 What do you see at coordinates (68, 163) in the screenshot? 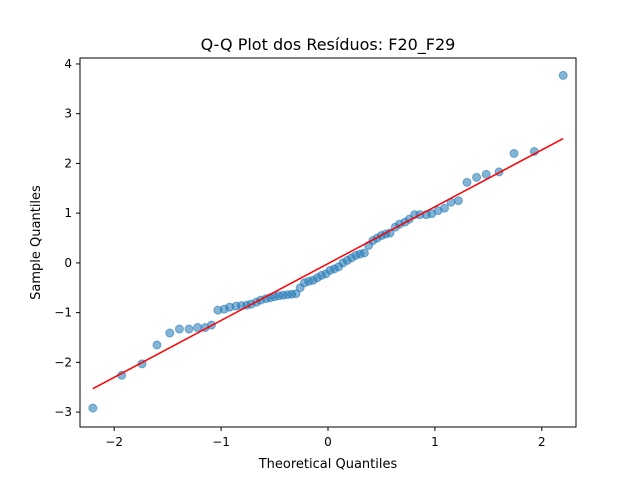
I see `y-tick-label: 2` at bounding box center [68, 163].